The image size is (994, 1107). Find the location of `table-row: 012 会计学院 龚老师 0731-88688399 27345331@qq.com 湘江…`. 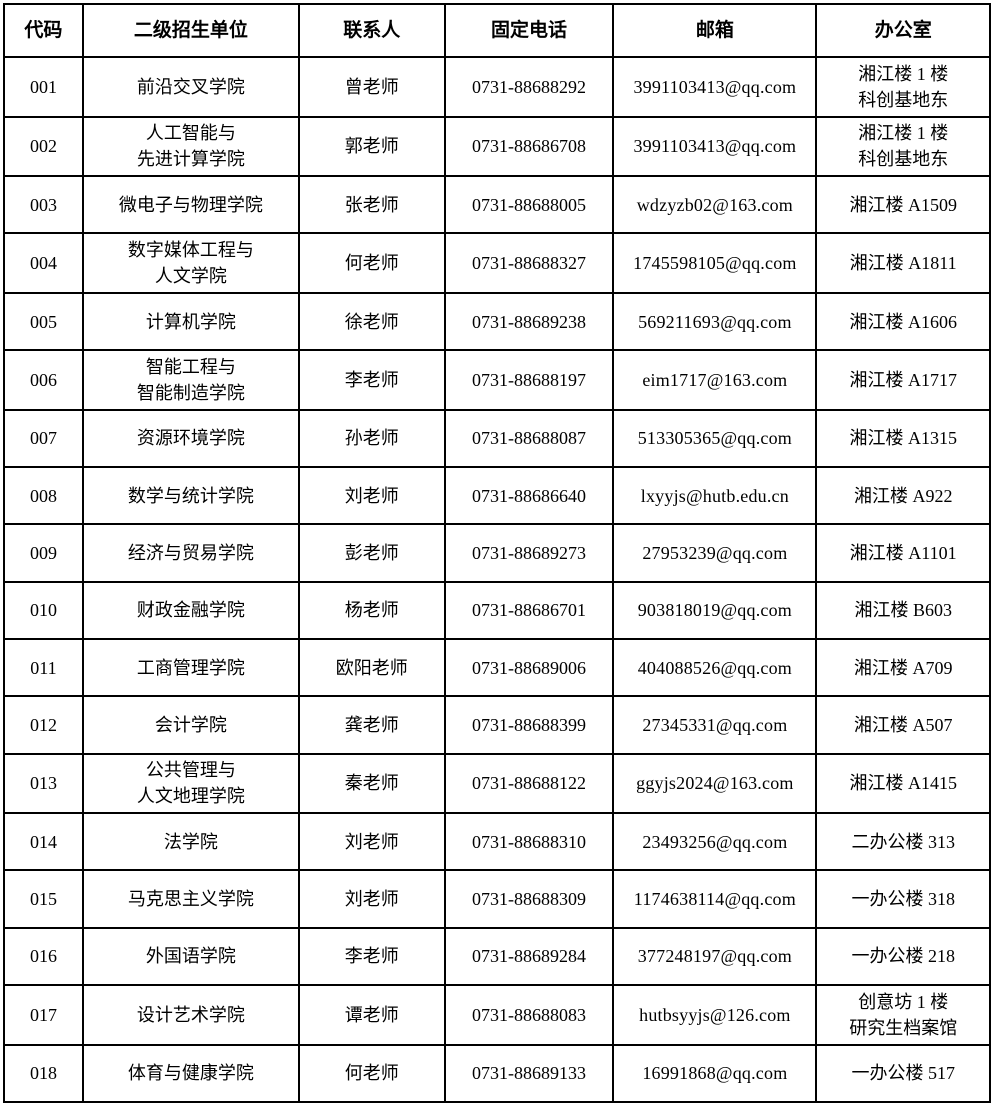

table-row: 012 会计学院 龚老师 0731-88688399 27345331@qq.com 湘江… is located at coordinates (497, 725).